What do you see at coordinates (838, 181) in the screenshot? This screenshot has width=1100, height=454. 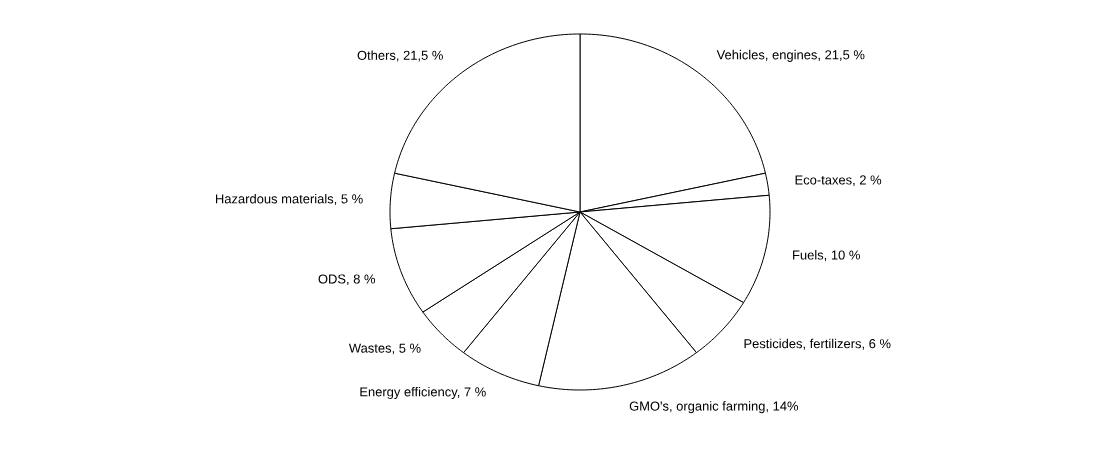 I see `slice-label: Eco-taxes, 2 %` at bounding box center [838, 181].